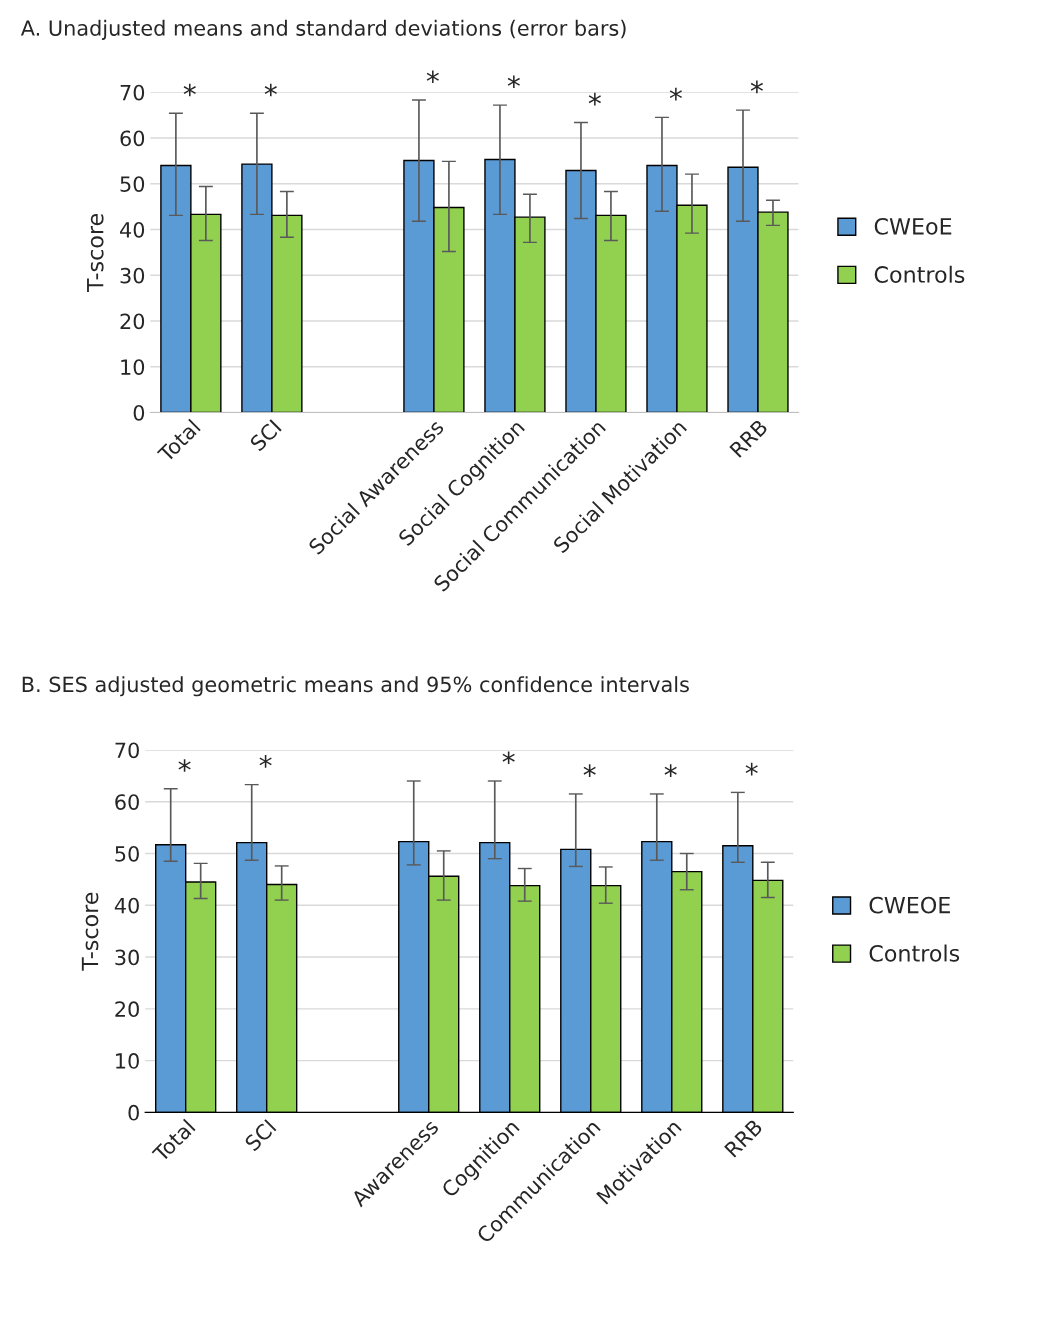 The image size is (1037, 1318). Describe the element at coordinates (323, 29) in the screenshot. I see `chart-title: A. Unadjusted means and standard deviations (error bars)` at that location.